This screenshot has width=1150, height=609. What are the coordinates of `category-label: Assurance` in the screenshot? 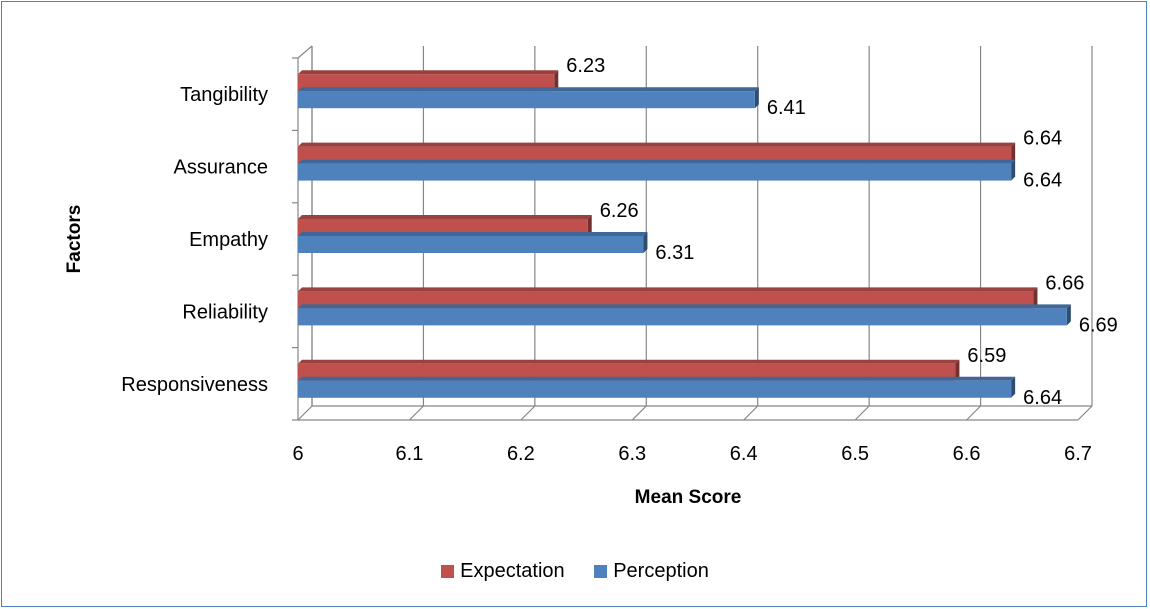 It's located at (221, 168).